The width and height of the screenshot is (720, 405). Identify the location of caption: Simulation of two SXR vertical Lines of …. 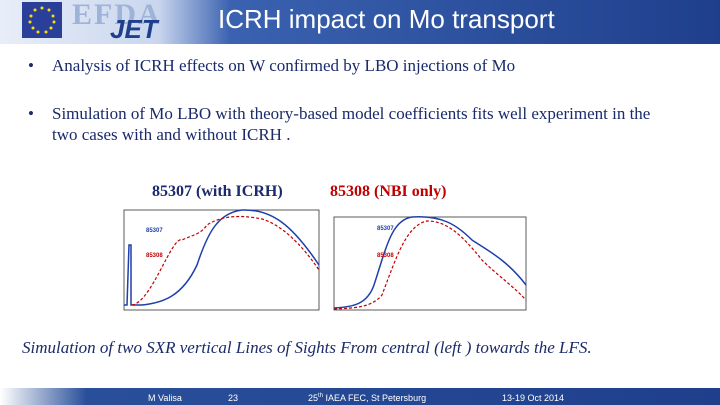
(307, 347).